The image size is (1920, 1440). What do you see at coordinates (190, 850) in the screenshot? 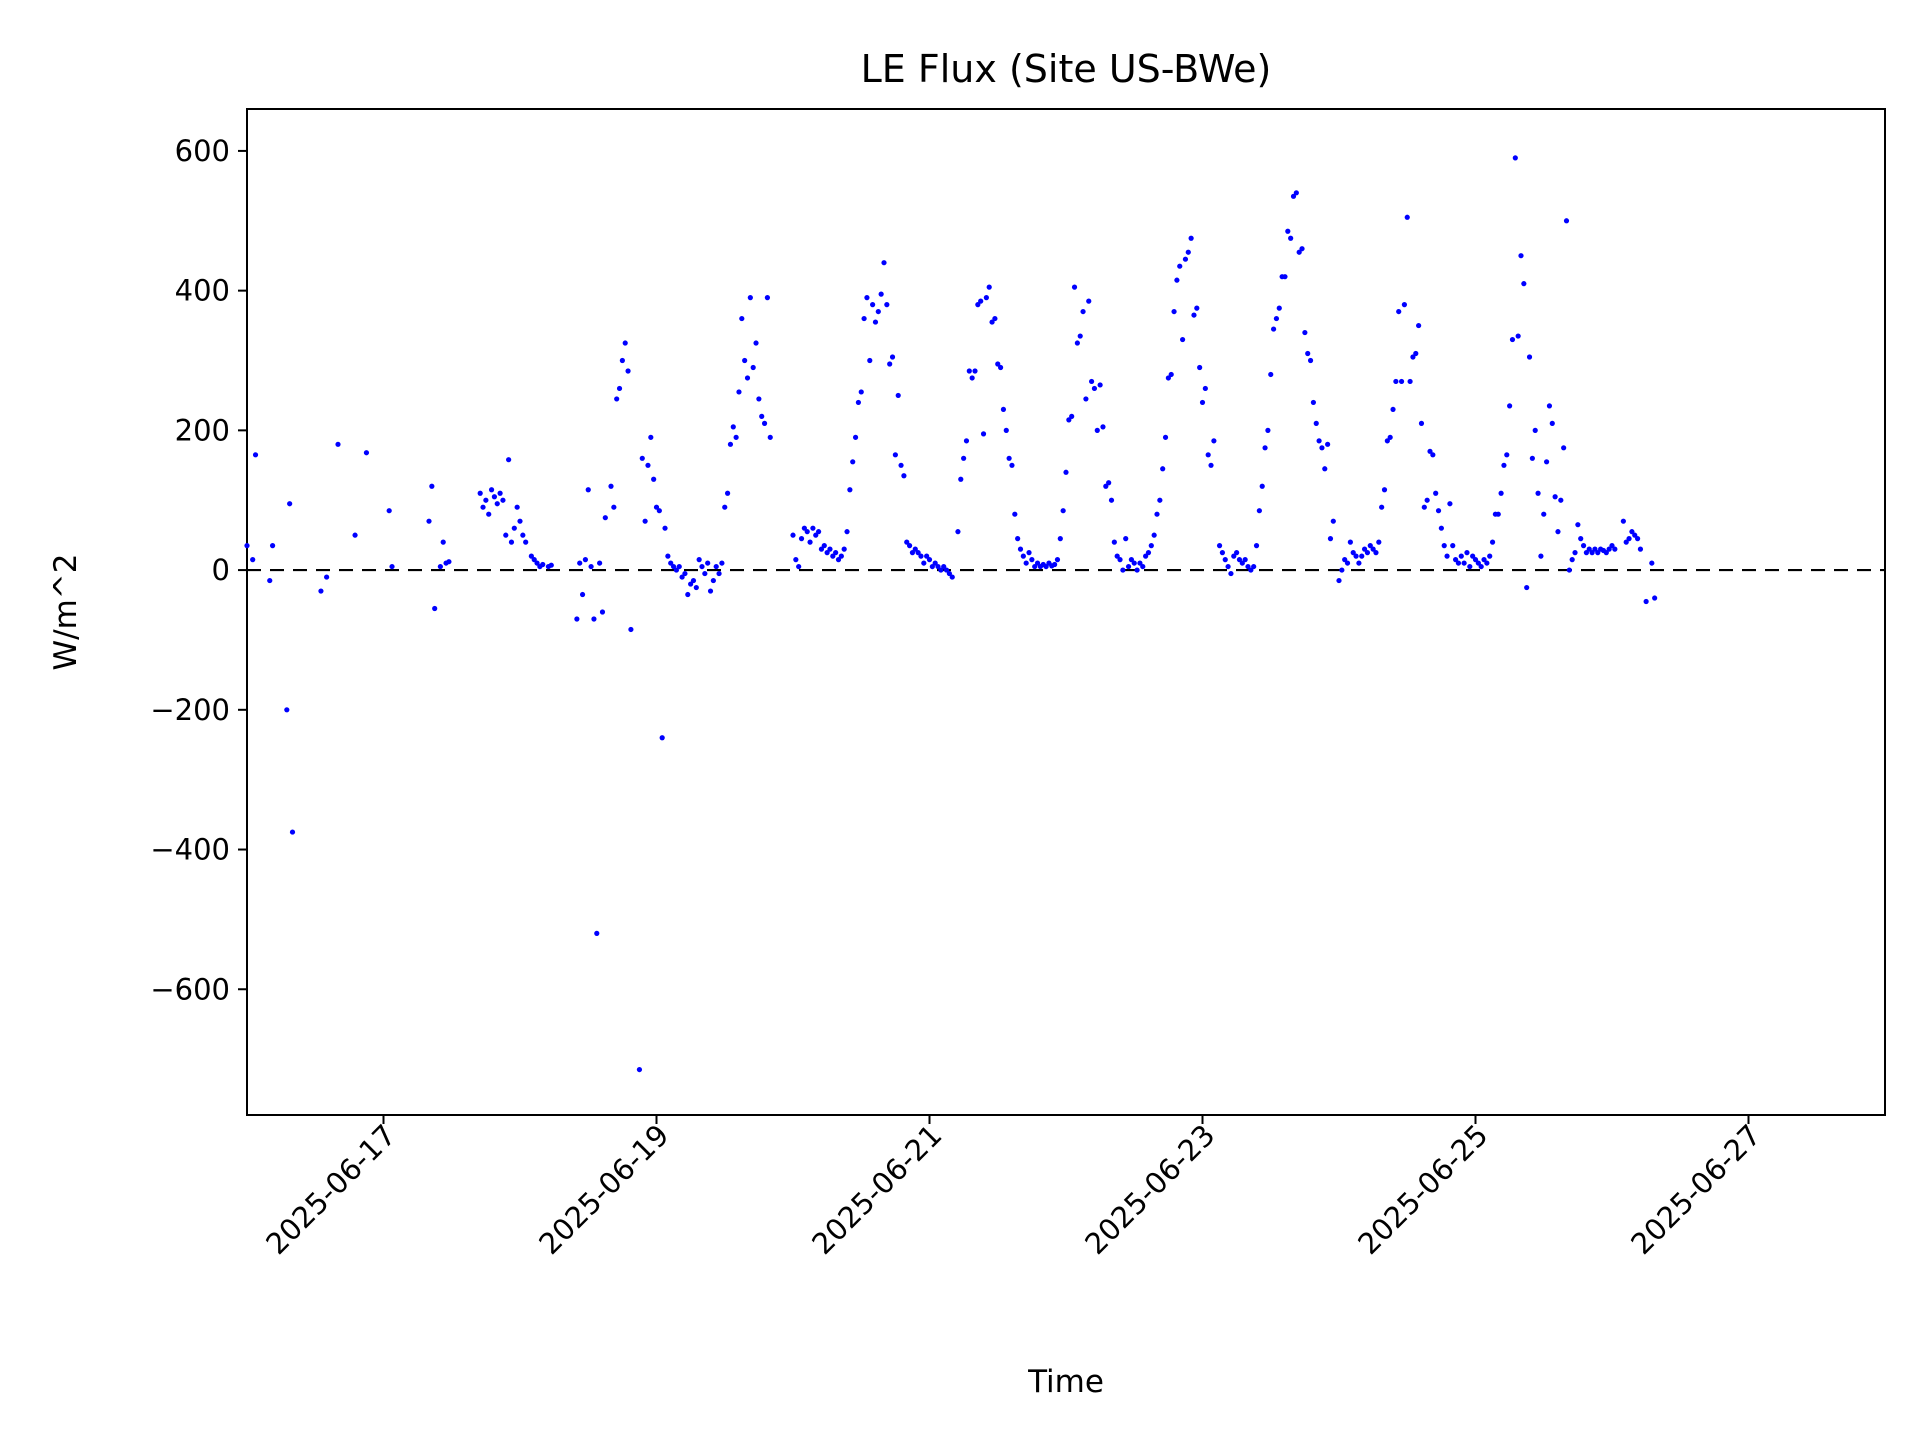
I see `y-tick-label: −400` at bounding box center [190, 850].